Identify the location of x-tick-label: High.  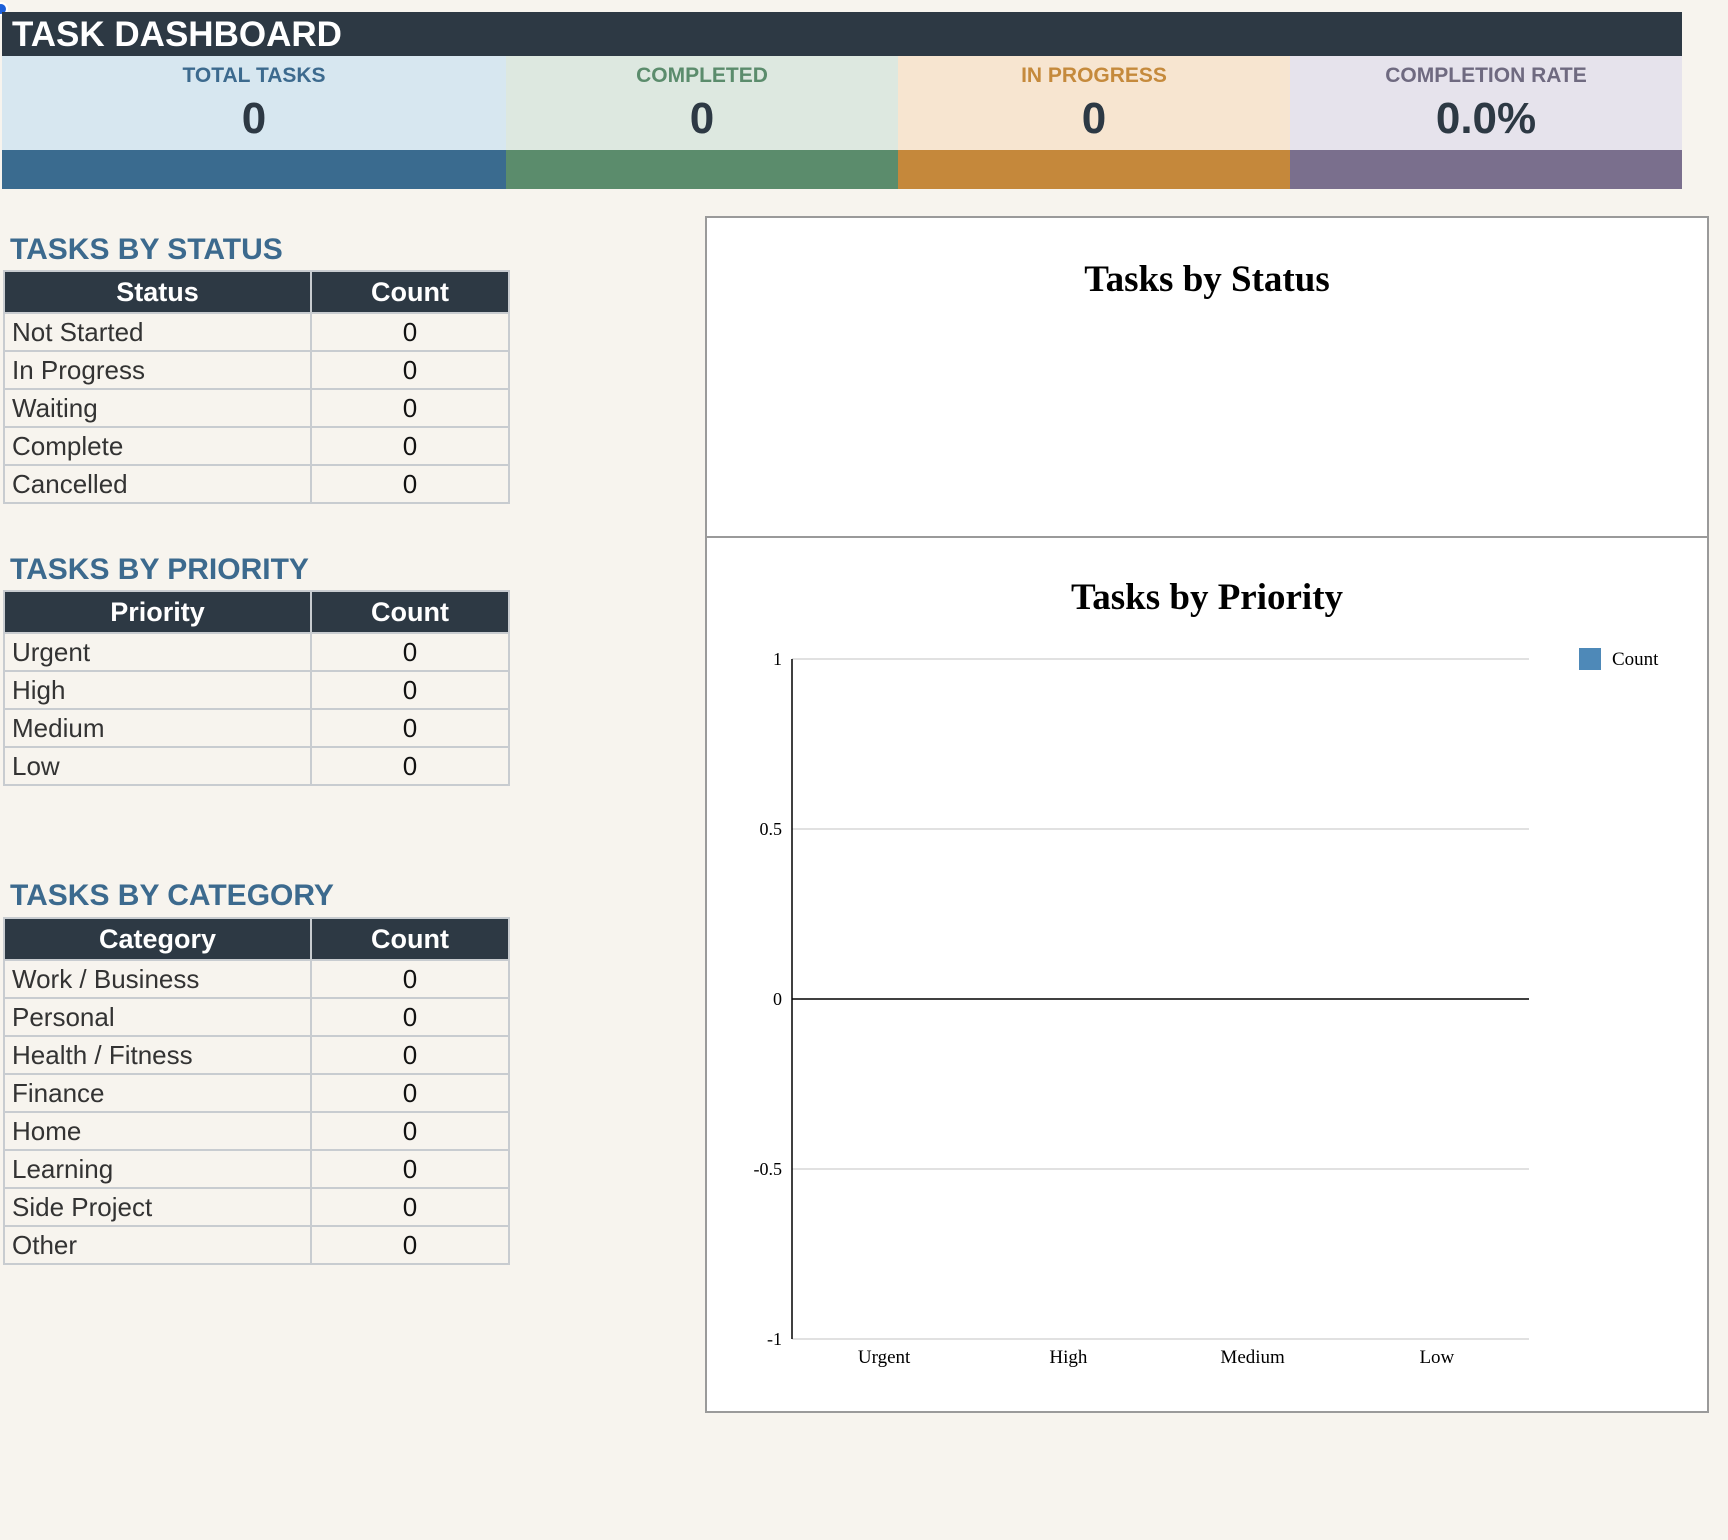
(1068, 1357).